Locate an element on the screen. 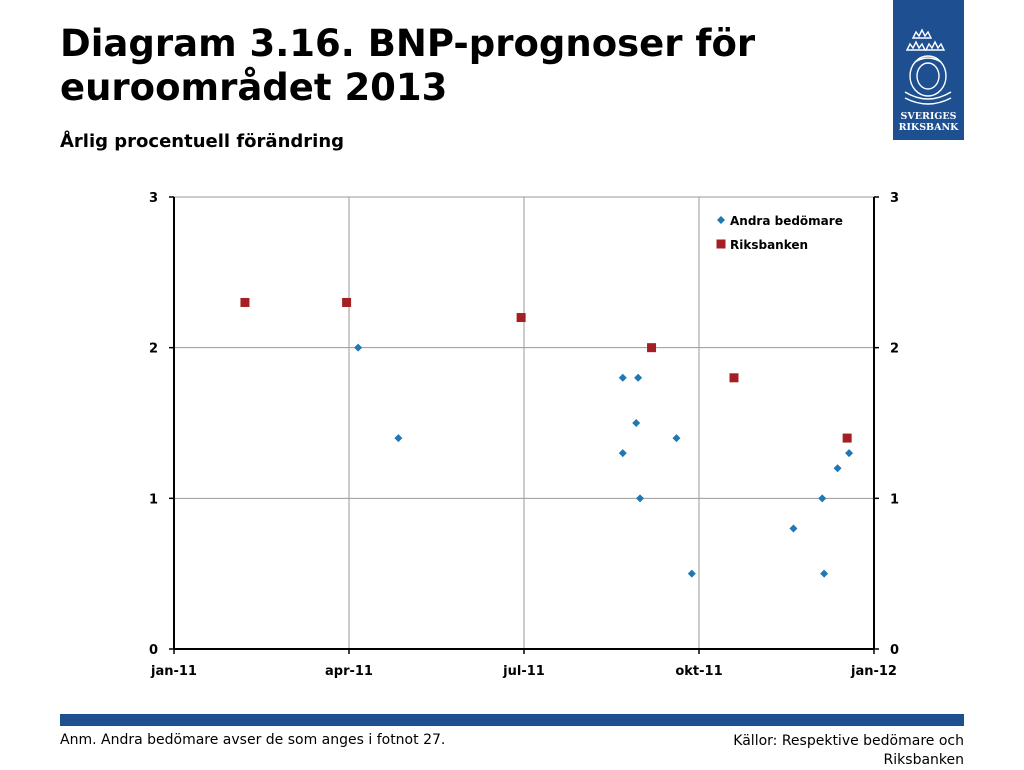 Image resolution: width=1024 pixels, height=770 pixels. chart-subtitle: Årlig procentuell förändring is located at coordinates (202, 141).